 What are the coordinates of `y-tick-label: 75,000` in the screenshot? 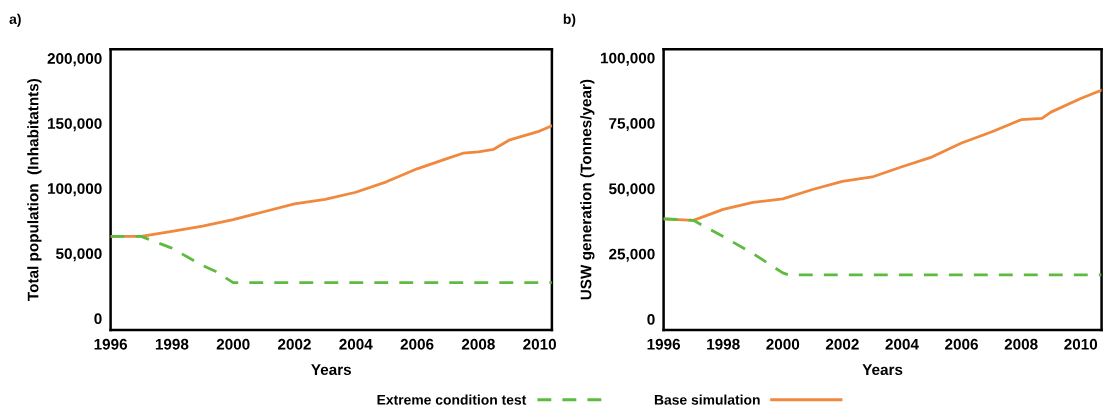 It's located at (632, 124).